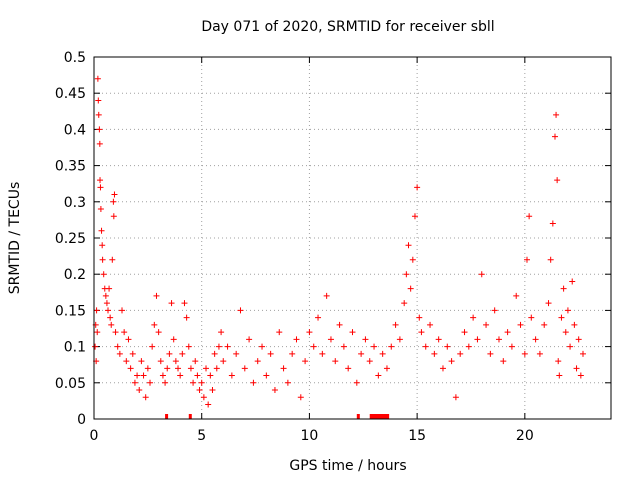  Describe the element at coordinates (75, 130) in the screenshot. I see `y-tick-label: 0.4` at that location.